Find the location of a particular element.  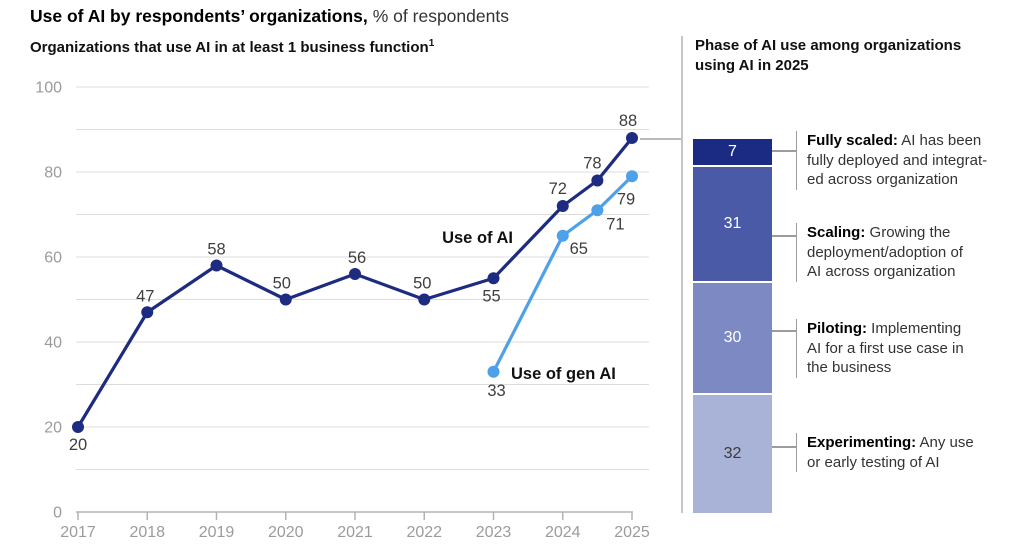

phase-term: Fully scaled: is located at coordinates (852, 140).